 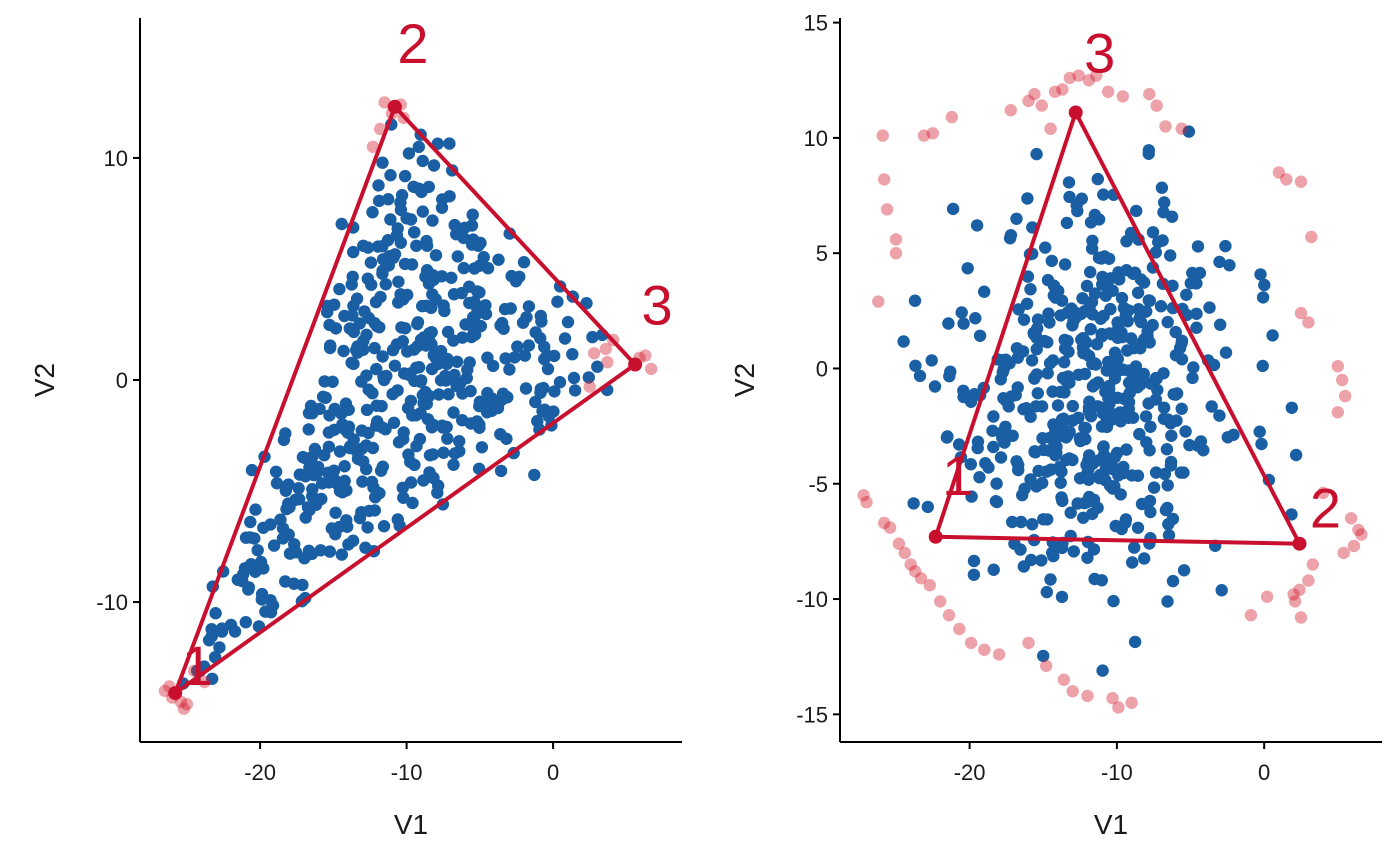 I want to click on vertex-label: 1, so click(x=957, y=475).